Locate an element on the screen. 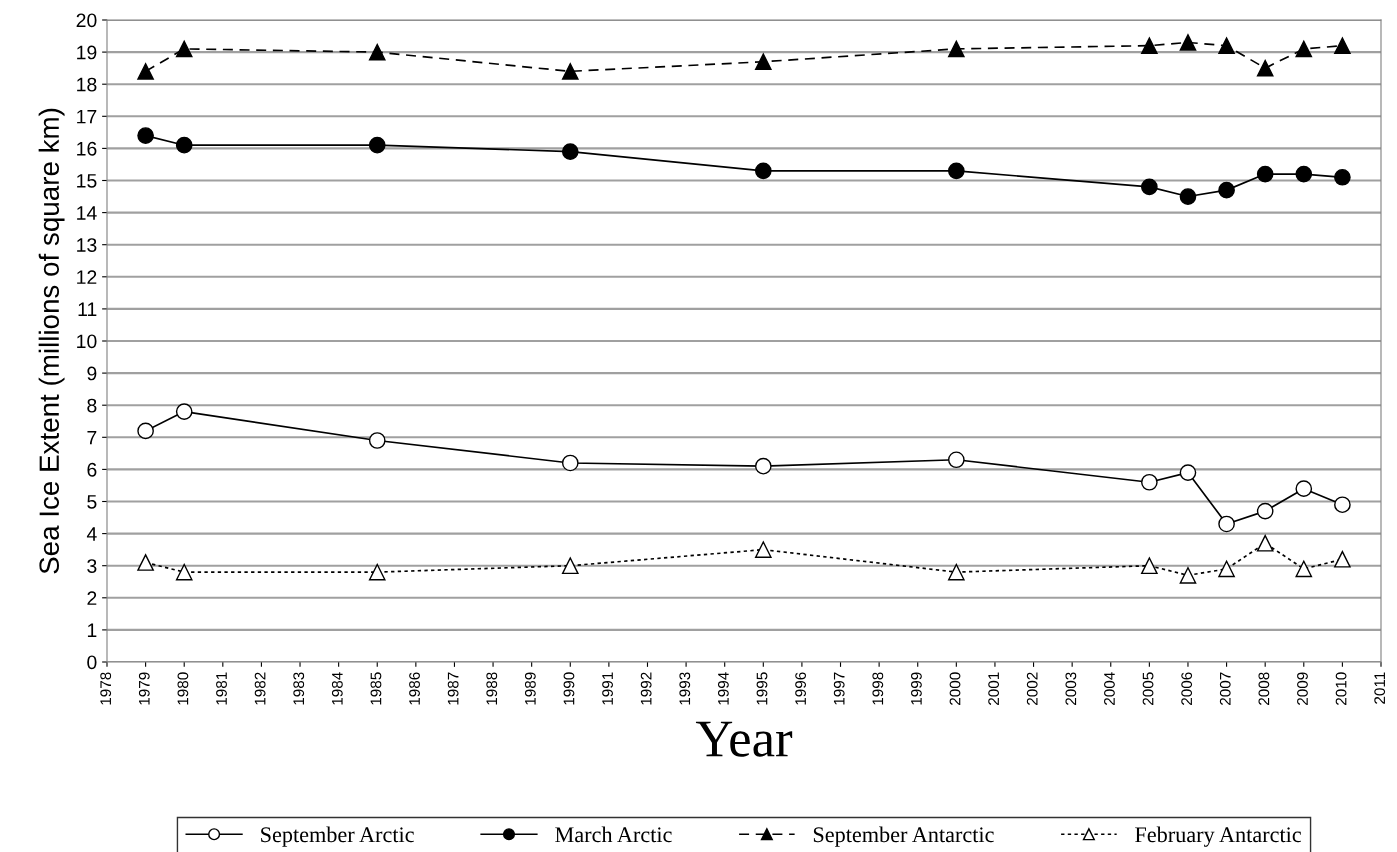 The height and width of the screenshot is (852, 1397). x-tick-label: 2007 is located at coordinates (1225, 688).